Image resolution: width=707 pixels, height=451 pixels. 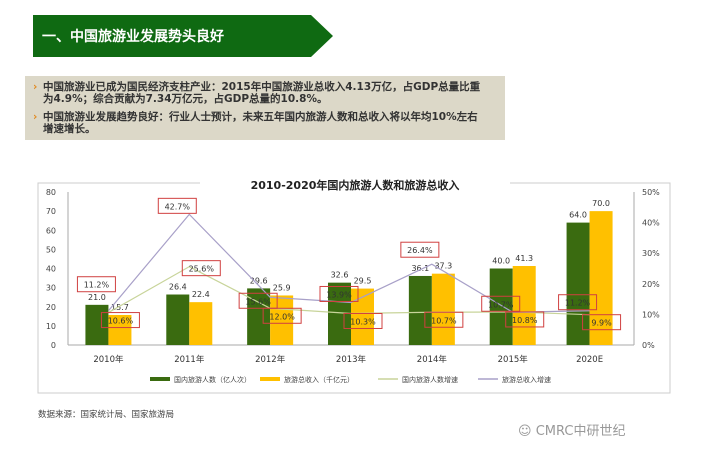 I want to click on growth-label: 12.0%, so click(x=282, y=316).